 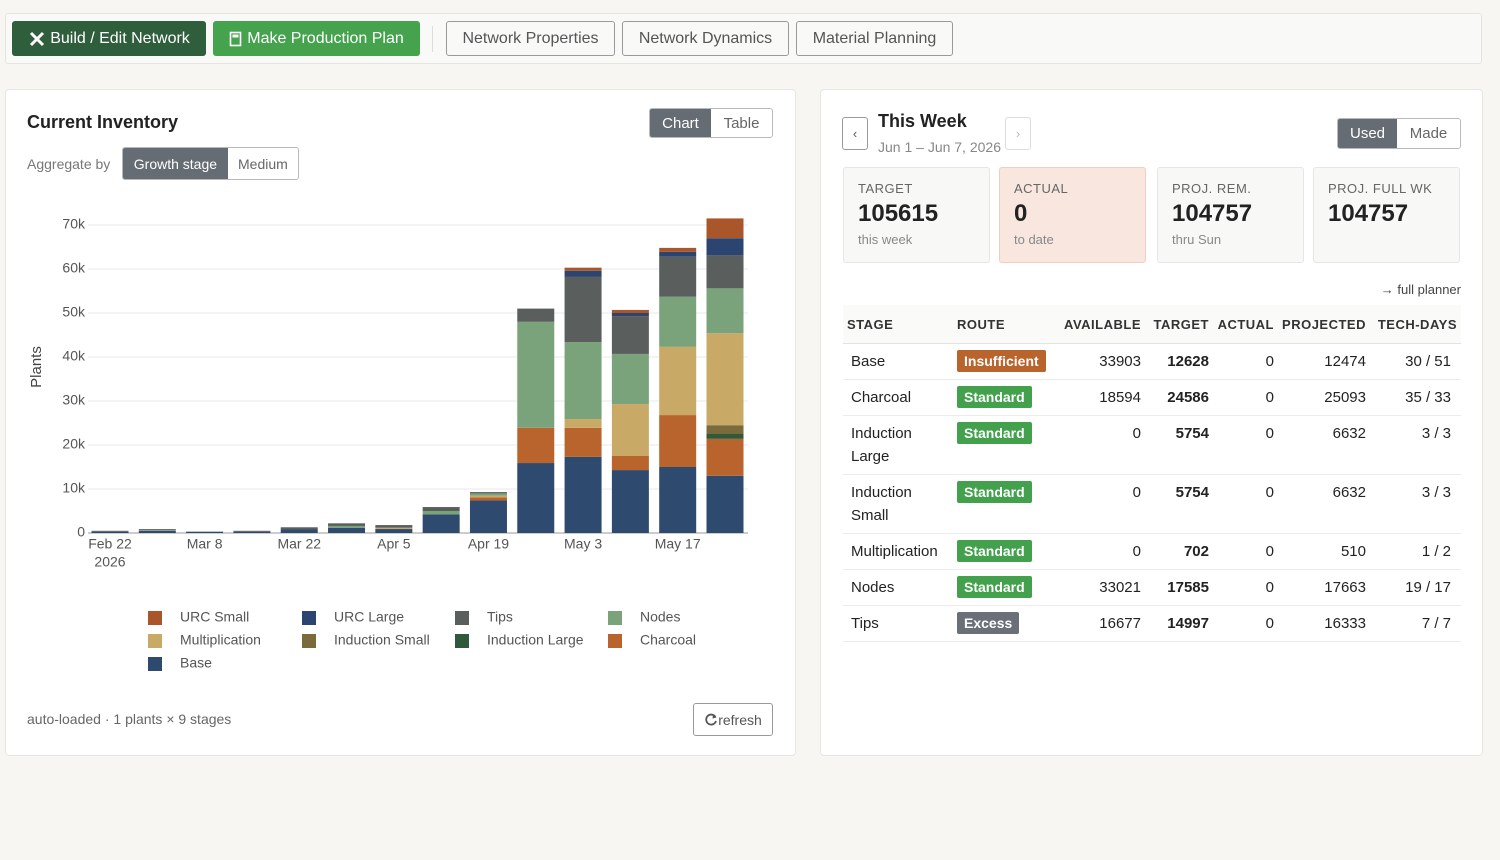 What do you see at coordinates (1212, 213) in the screenshot?
I see `stat-value: 104757` at bounding box center [1212, 213].